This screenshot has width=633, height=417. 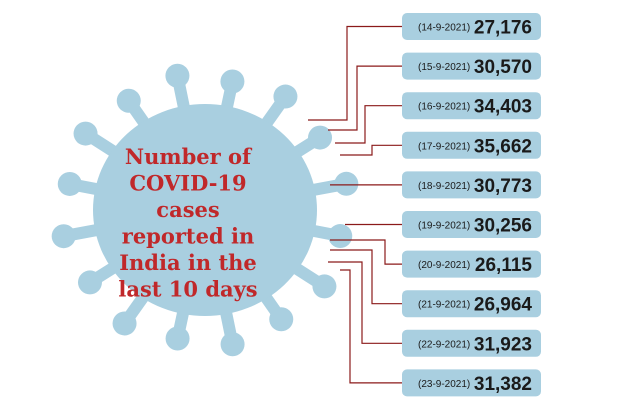 What do you see at coordinates (503, 28) in the screenshot?
I see `case-count: 27,176` at bounding box center [503, 28].